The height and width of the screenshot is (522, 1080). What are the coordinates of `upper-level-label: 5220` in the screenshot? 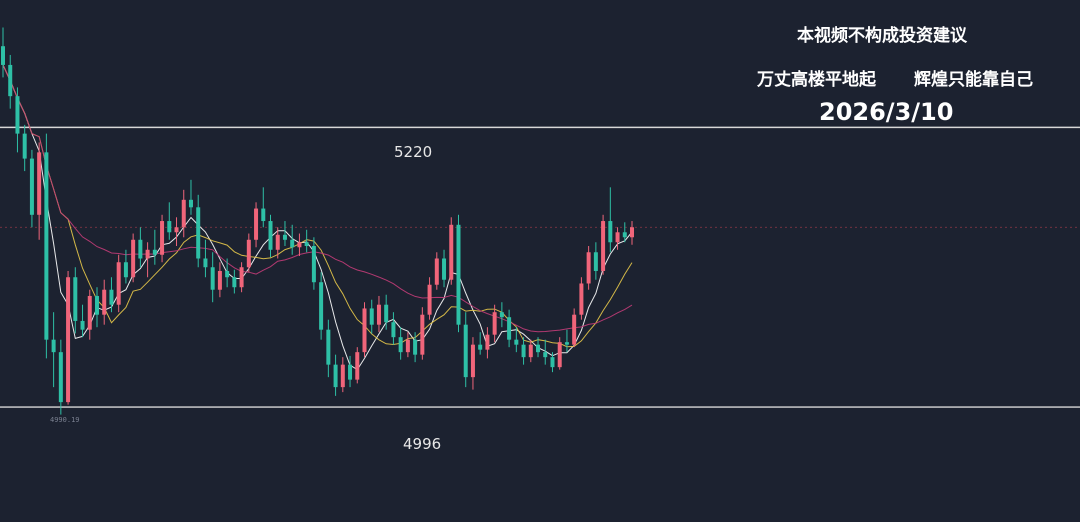 It's located at (413, 152).